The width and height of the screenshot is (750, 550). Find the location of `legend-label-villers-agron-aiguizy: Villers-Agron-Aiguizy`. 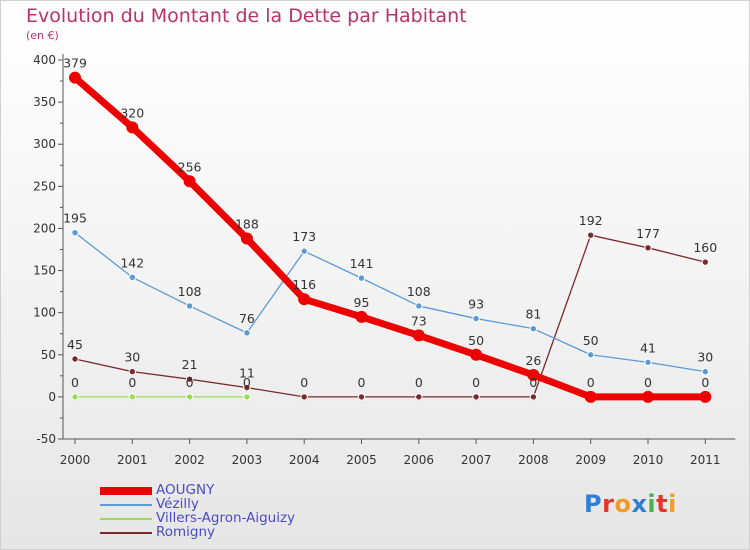

legend-label-villers-agron-aiguizy: Villers-Agron-Aiguizy is located at coordinates (226, 518).